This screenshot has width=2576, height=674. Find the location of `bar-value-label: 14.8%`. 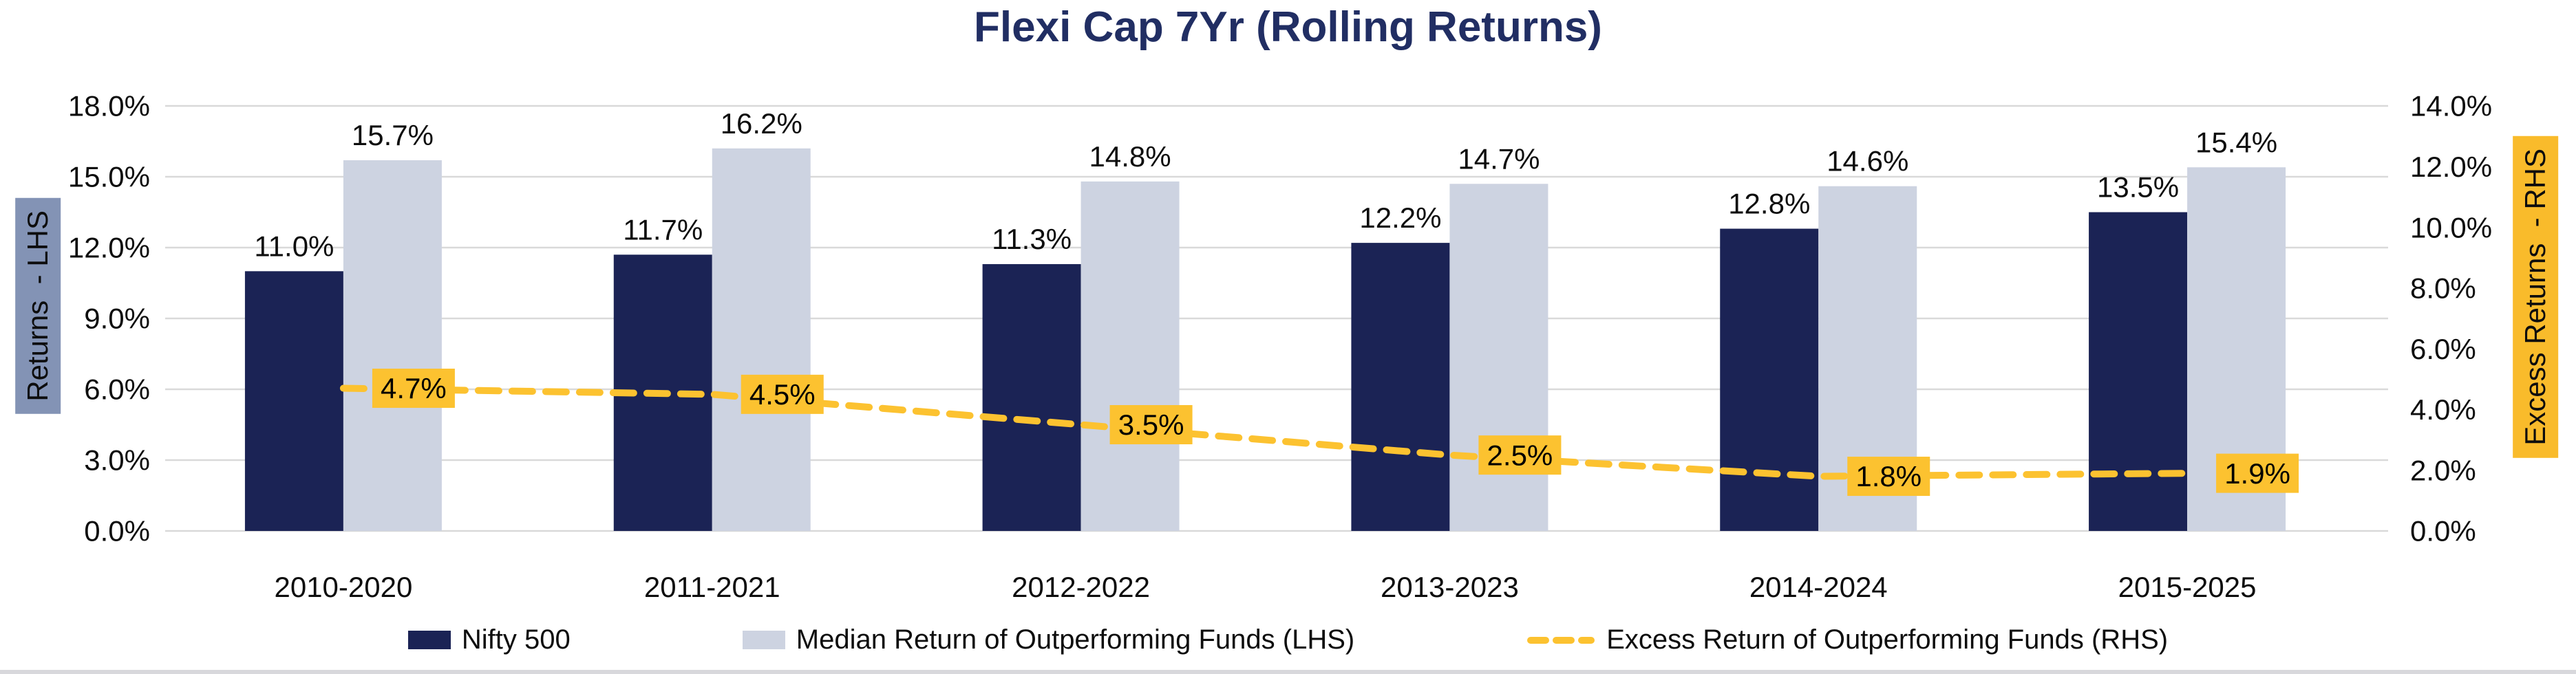

bar-value-label: 14.8% is located at coordinates (1130, 157).